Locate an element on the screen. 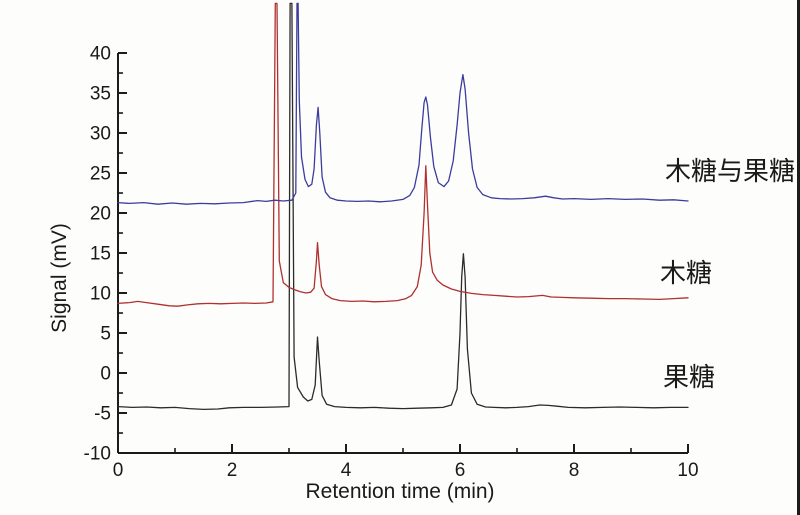 The width and height of the screenshot is (800, 515). x-tick-label: 4 is located at coordinates (346, 470).